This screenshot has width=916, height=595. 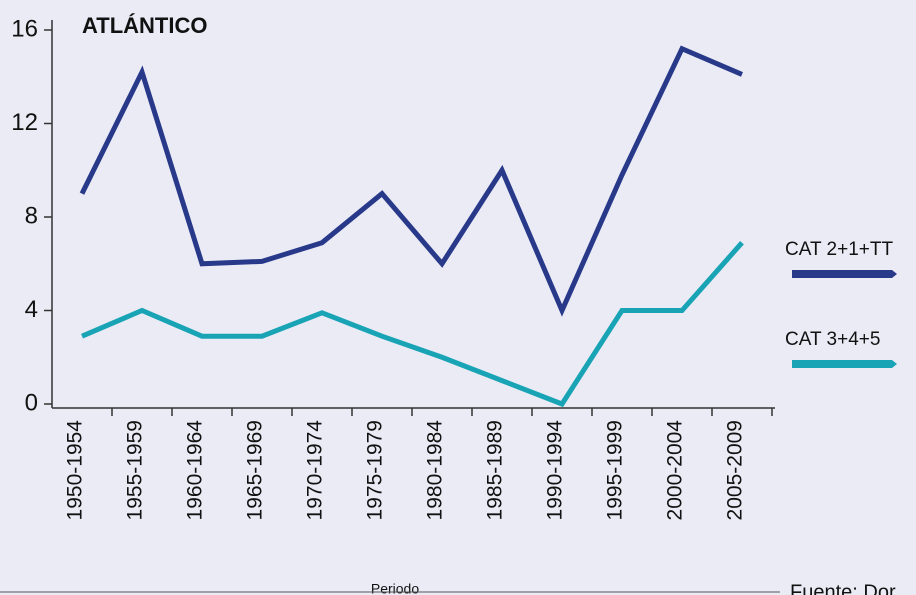 What do you see at coordinates (832, 339) in the screenshot?
I see `legend-label: CAT 3+4+5` at bounding box center [832, 339].